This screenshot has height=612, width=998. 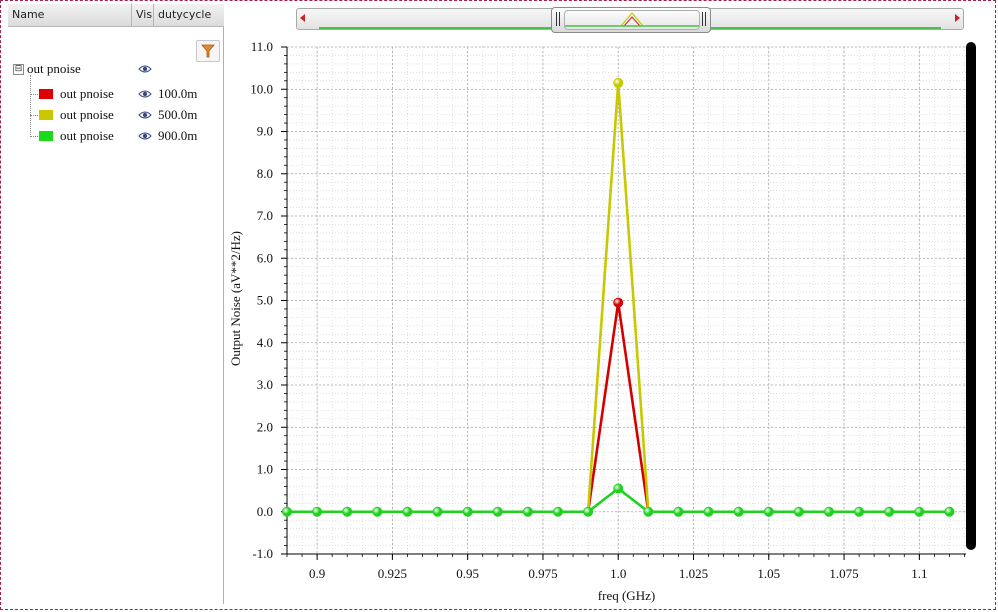 I want to click on y-tick-label: 5.0, so click(x=265, y=300).